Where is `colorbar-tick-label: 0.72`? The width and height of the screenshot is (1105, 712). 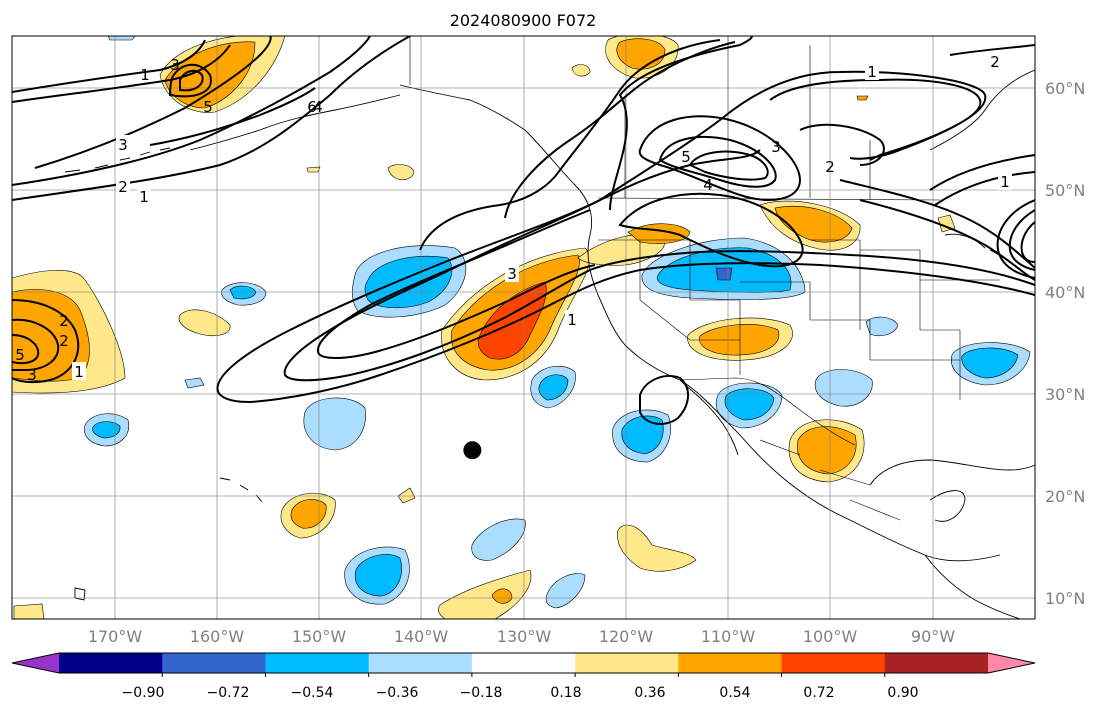 colorbar-tick-label: 0.72 is located at coordinates (818, 693).